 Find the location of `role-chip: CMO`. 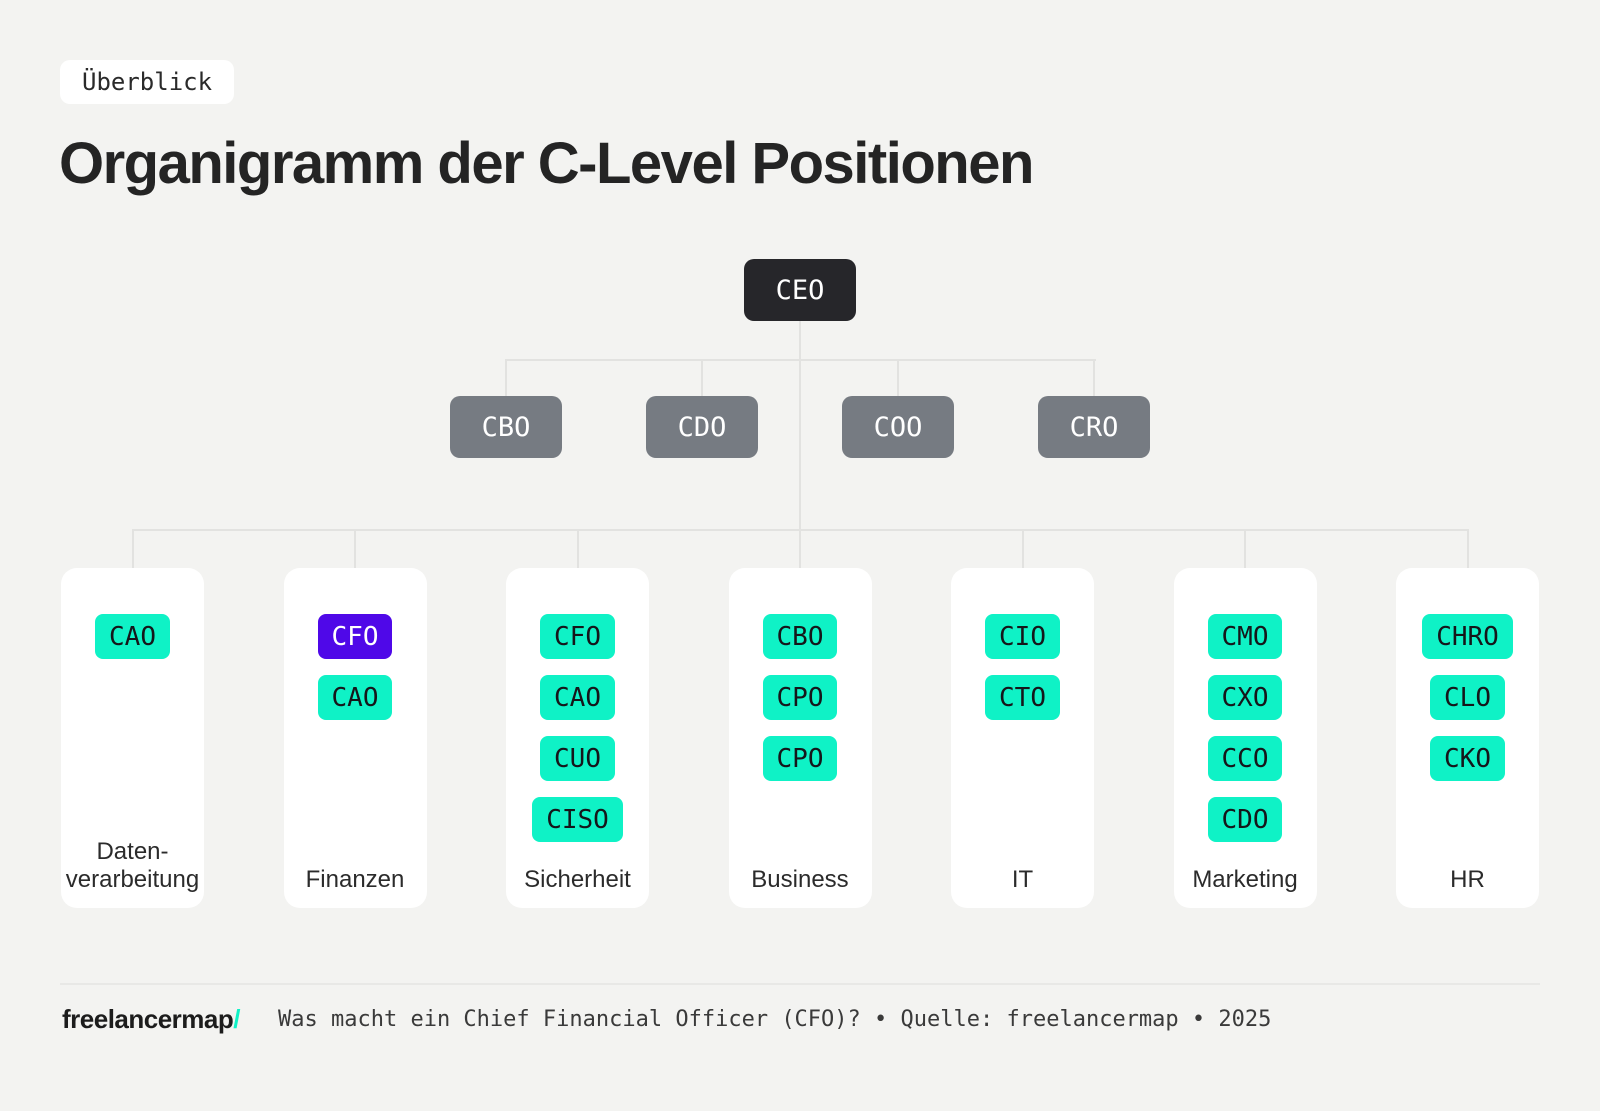

role-chip: CMO is located at coordinates (1245, 636).